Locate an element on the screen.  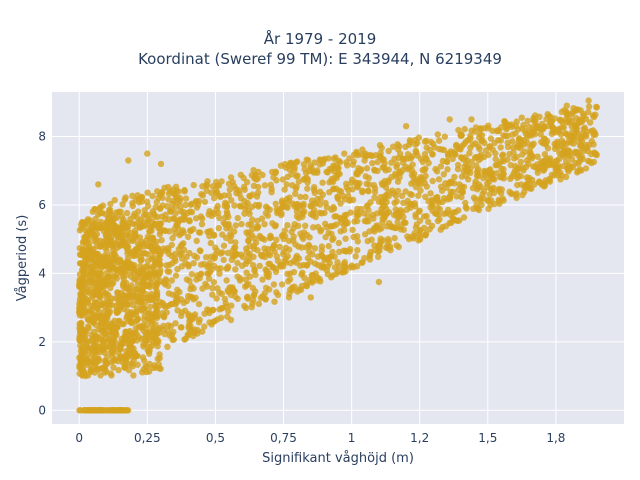
x-tick-label: 1,5 is located at coordinates (487, 438).